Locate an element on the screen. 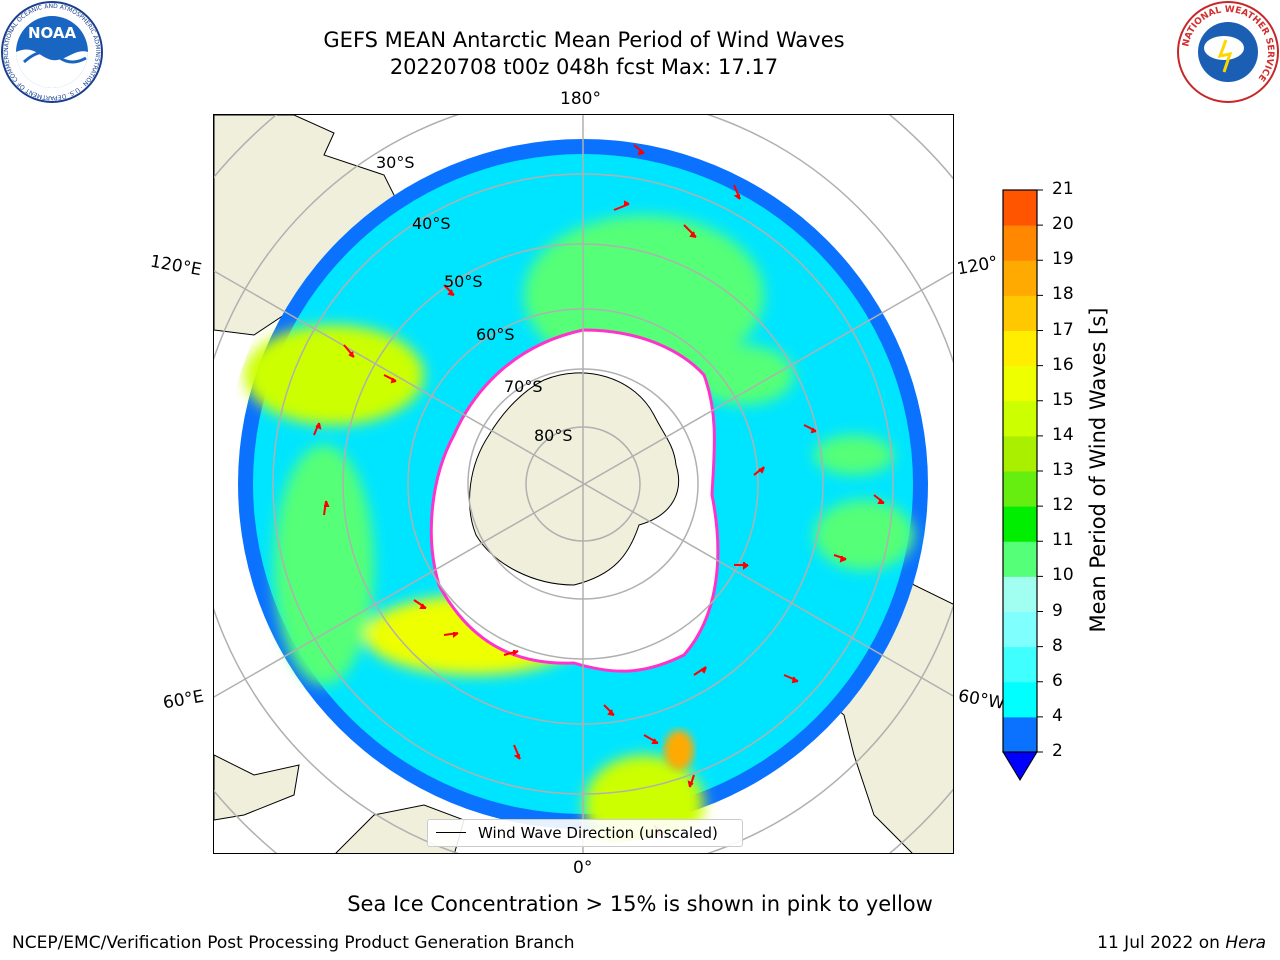 The height and width of the screenshot is (960, 1280). nws-logo: NATIONAL WEATHER SERVICE is located at coordinates (1228, 52).